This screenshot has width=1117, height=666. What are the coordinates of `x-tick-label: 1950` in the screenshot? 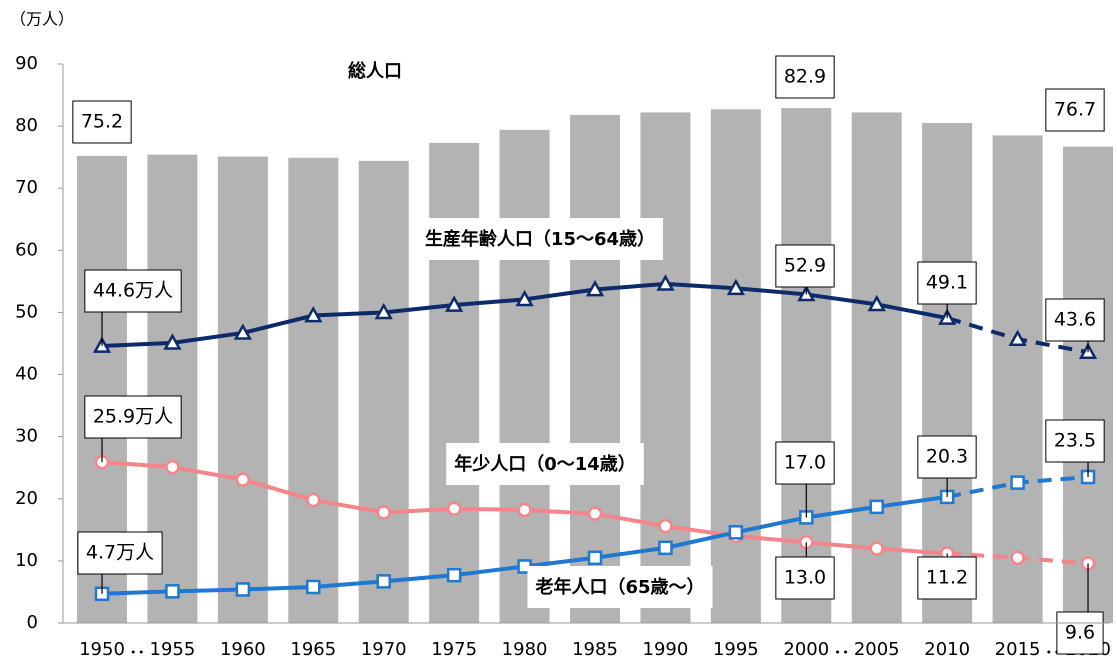 It's located at (102, 649).